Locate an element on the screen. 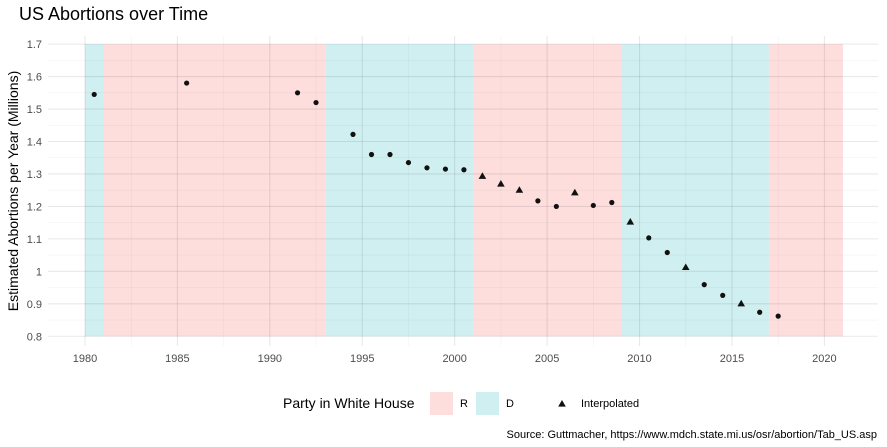 This screenshot has height=447, width=887. x-tick-label: 1980 is located at coordinates (85, 359).